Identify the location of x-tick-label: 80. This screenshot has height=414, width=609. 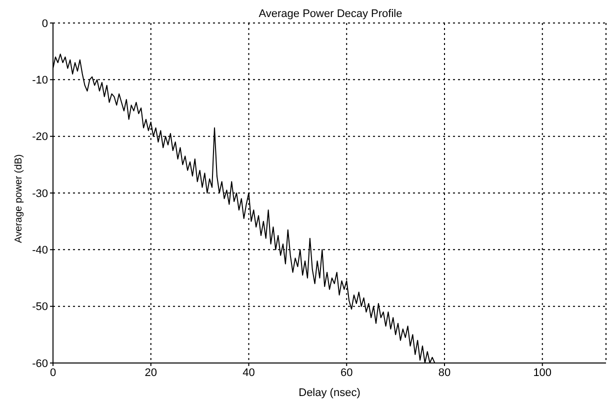
(444, 372).